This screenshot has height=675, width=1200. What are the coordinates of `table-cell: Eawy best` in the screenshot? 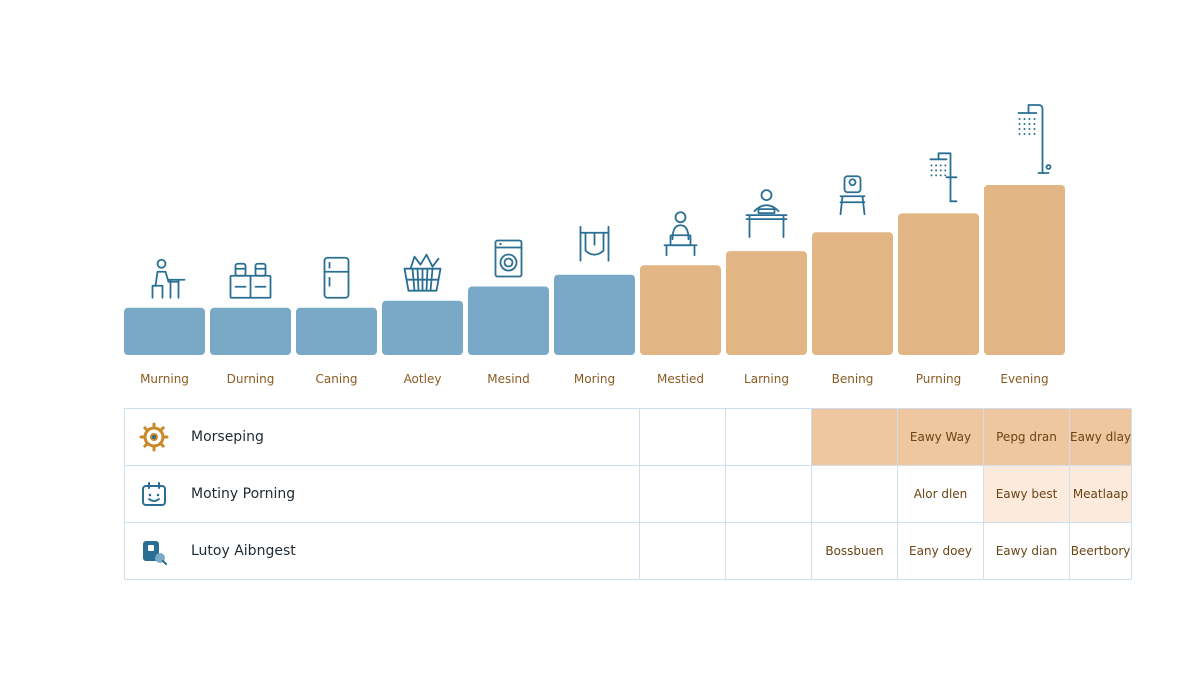 It's located at (1026, 494).